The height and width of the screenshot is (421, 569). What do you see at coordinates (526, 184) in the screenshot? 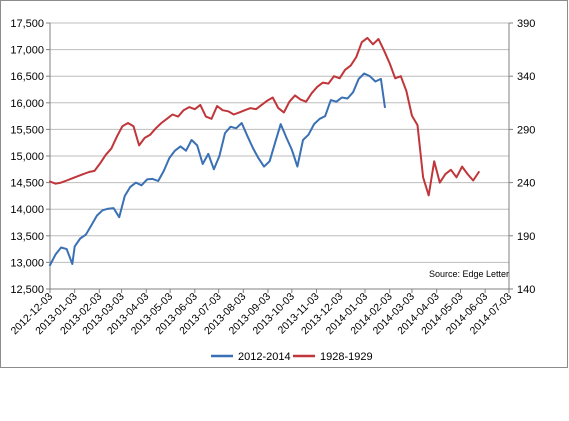
I see `right-y-tick-label: 240` at bounding box center [526, 184].